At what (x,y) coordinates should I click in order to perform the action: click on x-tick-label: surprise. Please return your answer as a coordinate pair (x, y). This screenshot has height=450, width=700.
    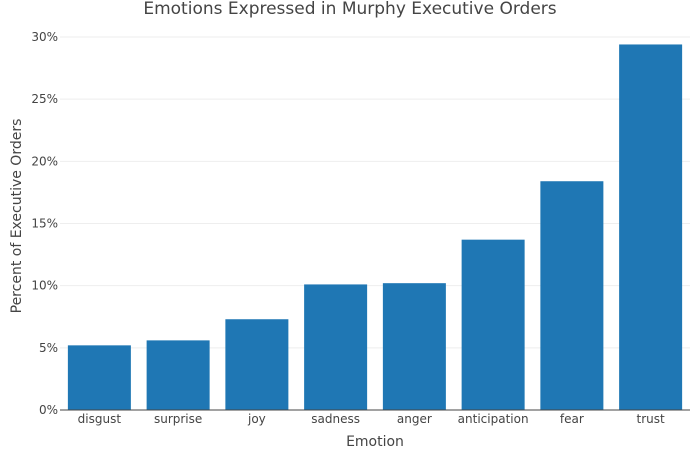
    Looking at the image, I should click on (178, 419).